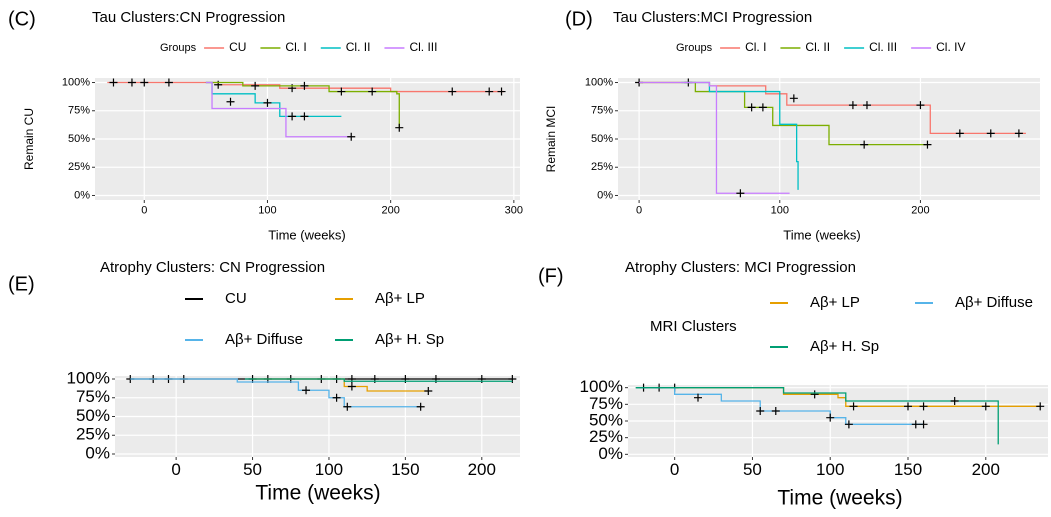 This screenshot has height=517, width=1051. I want to click on chart-title: Atrophy Clusters: MCI Progression, so click(740, 267).